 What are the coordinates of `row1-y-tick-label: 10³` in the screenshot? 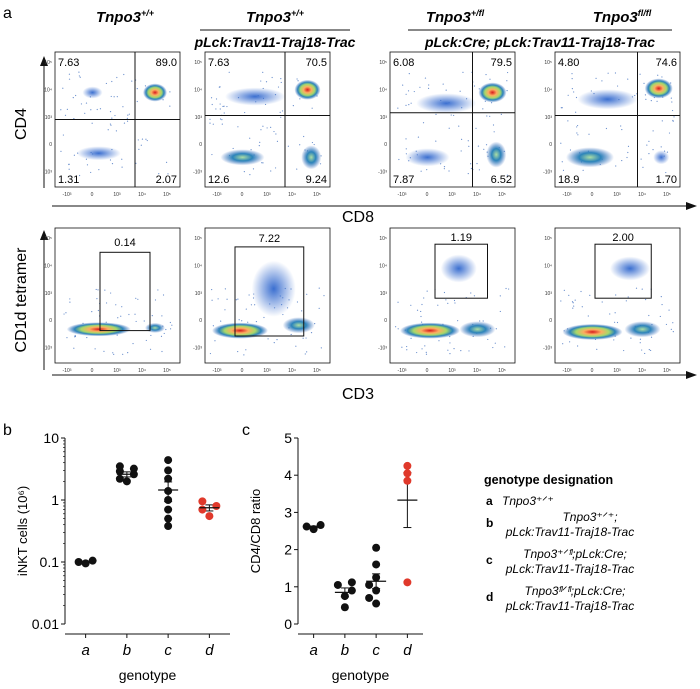 It's located at (549, 118).